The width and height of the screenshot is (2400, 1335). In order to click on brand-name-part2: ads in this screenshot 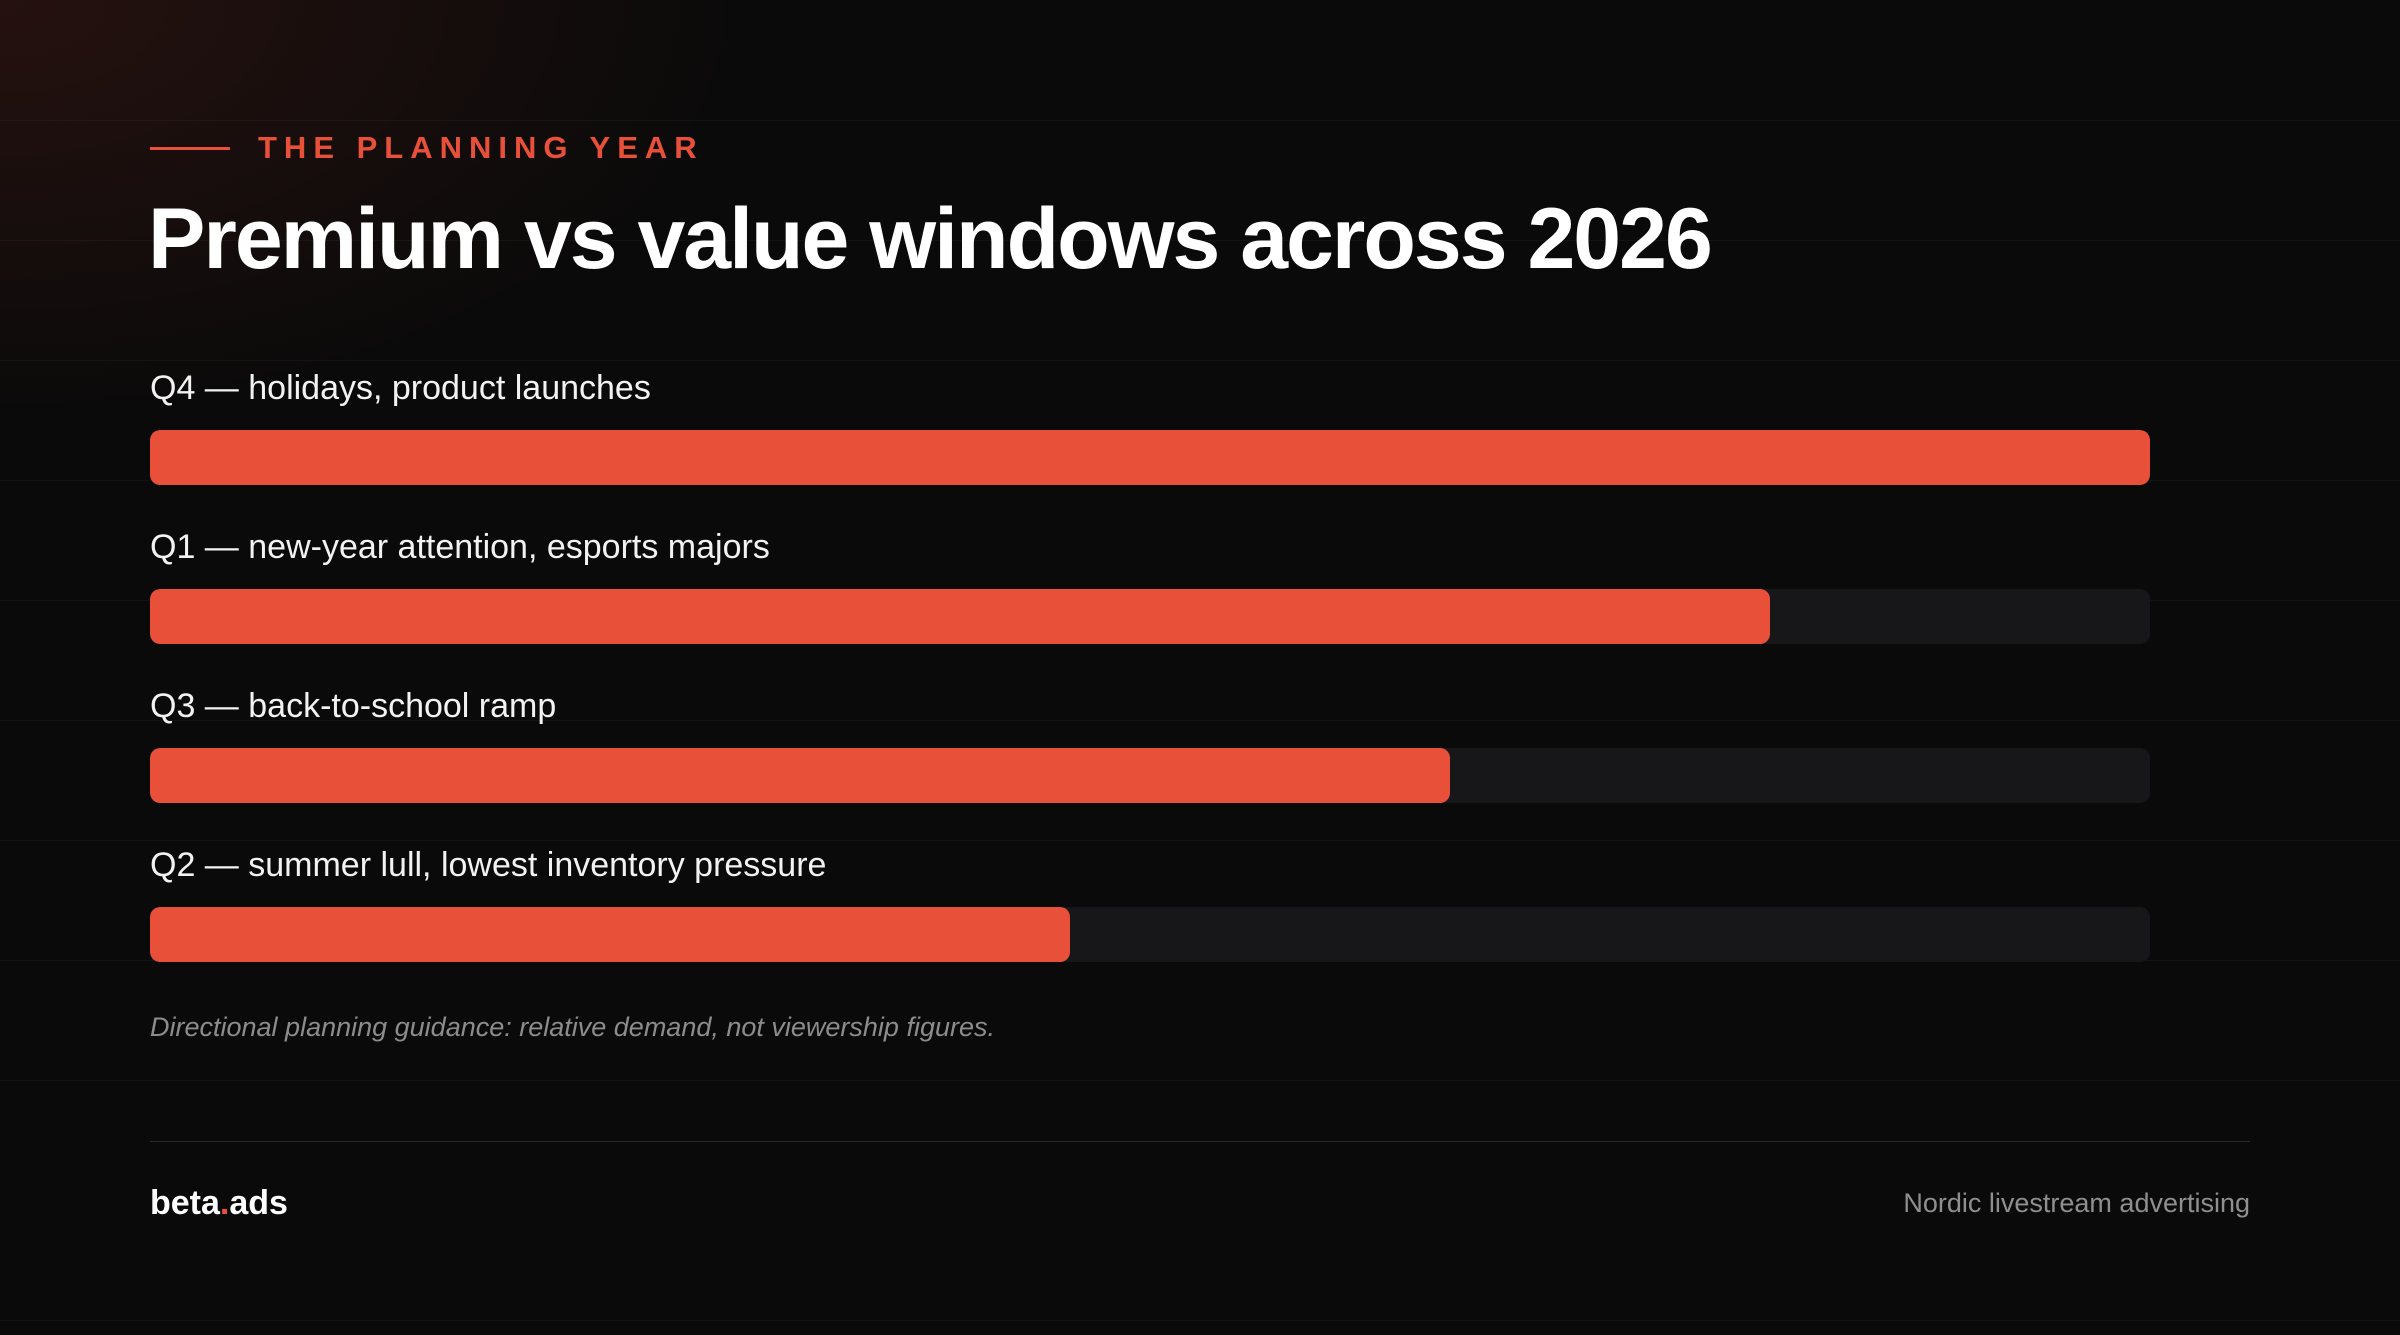, I will do `click(258, 1203)`.